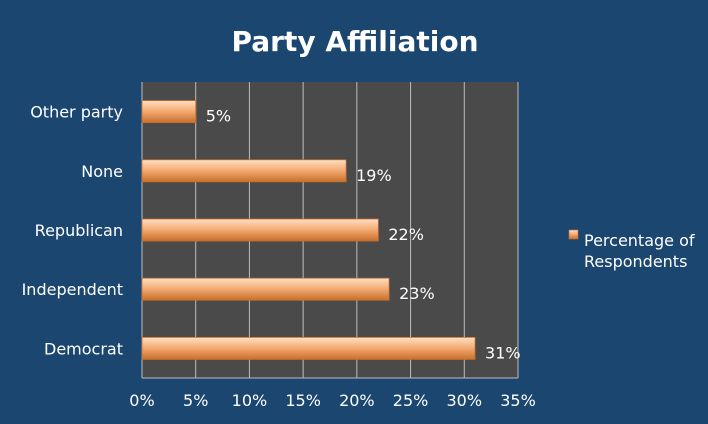  Describe the element at coordinates (374, 175) in the screenshot. I see `data-label: 19%` at that location.